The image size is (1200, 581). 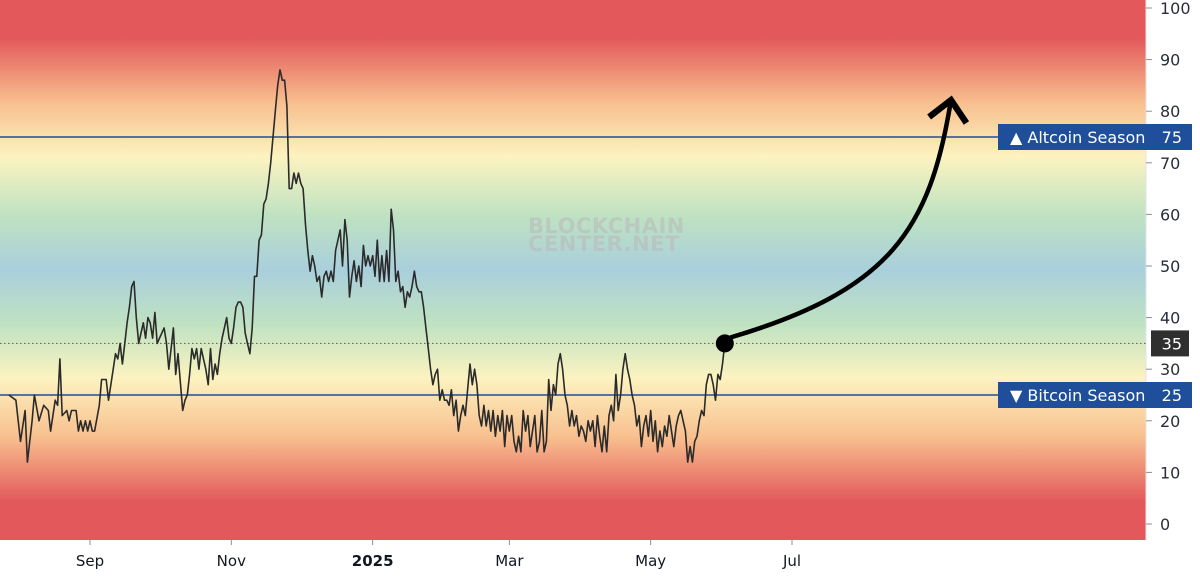 What do you see at coordinates (1077, 395) in the screenshot?
I see `threshold-tag-label: ▼ Bitcoin Season` at bounding box center [1077, 395].